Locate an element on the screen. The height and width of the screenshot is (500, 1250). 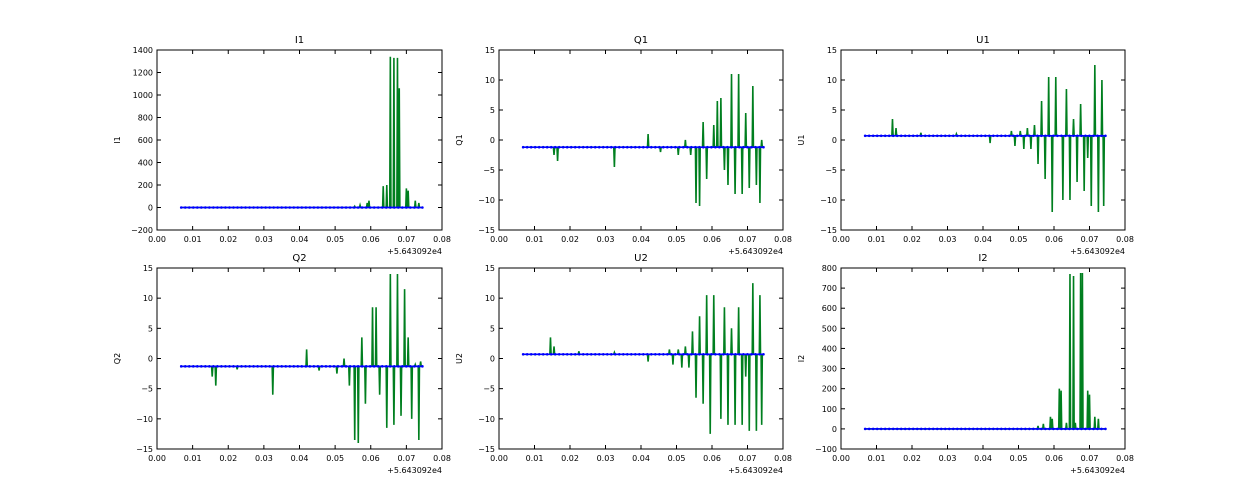
panel-title: U2 is located at coordinates (641, 258).